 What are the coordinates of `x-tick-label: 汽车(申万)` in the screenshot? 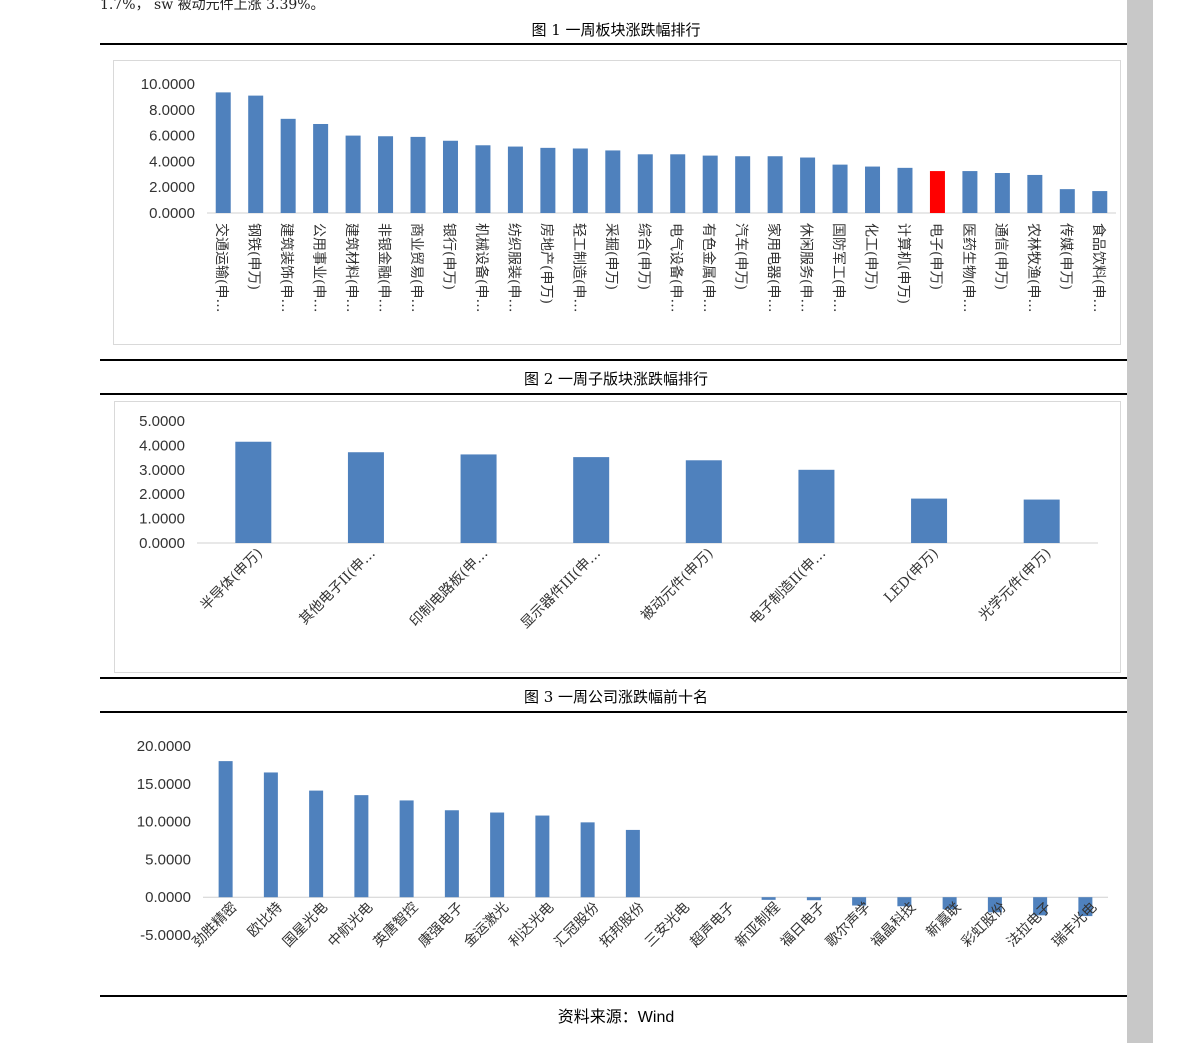 It's located at (741, 256).